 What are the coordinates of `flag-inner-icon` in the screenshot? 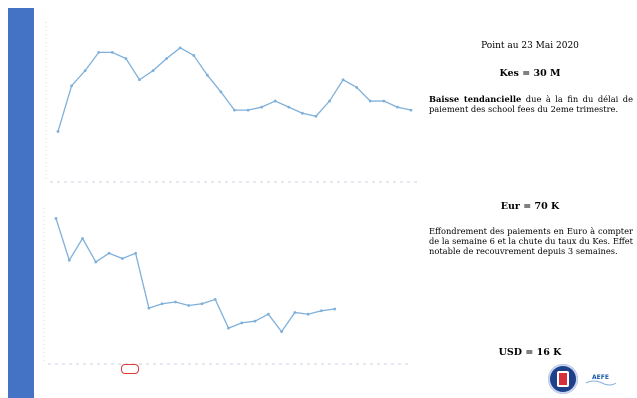 It's located at (563, 379).